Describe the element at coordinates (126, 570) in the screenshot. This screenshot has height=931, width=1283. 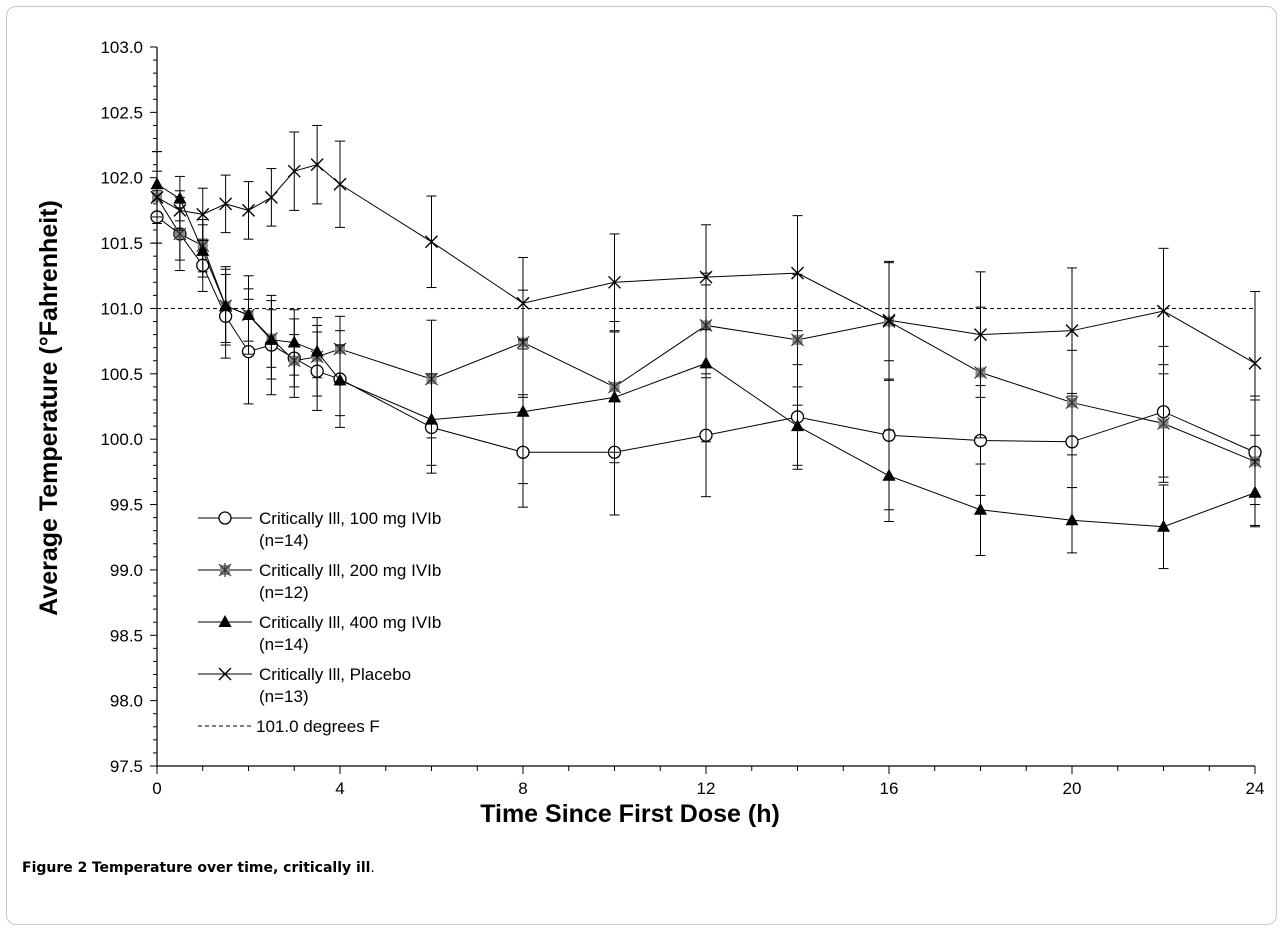
I see `y-tick-label: 99.0` at that location.